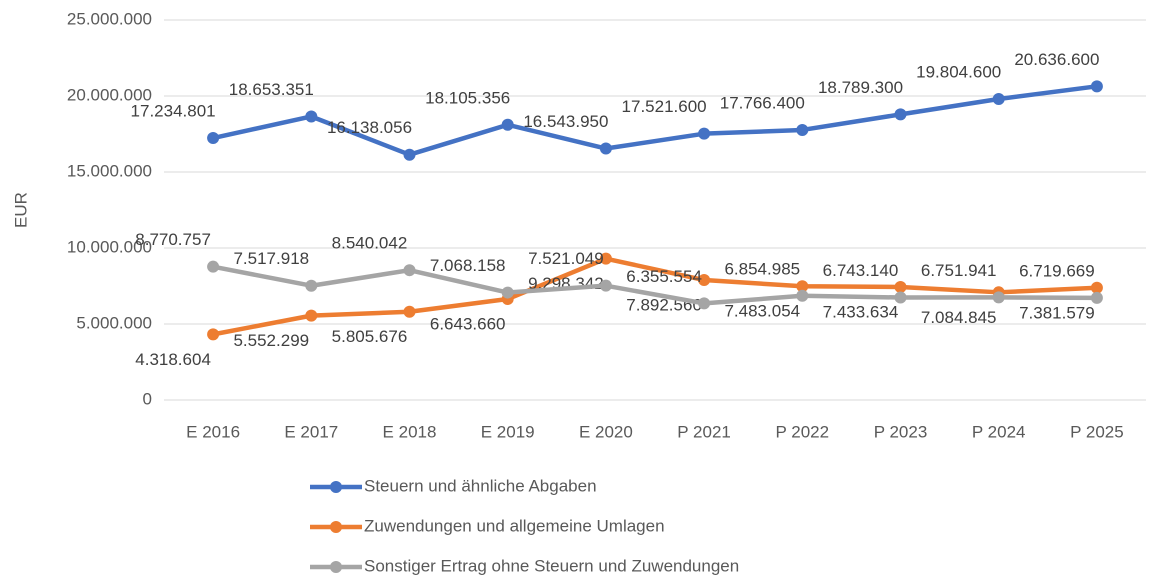 This screenshot has width=1157, height=583. What do you see at coordinates (173, 111) in the screenshot?
I see `data-label: 17.234.801` at bounding box center [173, 111].